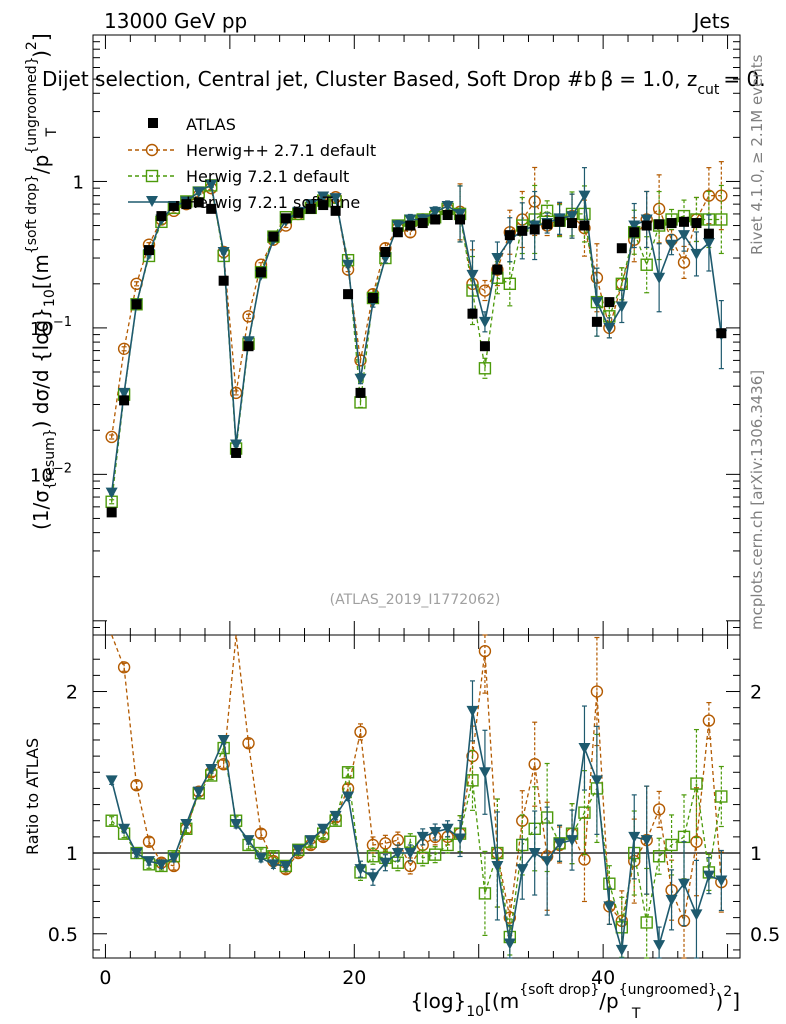 Image resolution: width=786 pixels, height=1024 pixels. Describe the element at coordinates (72, 693) in the screenshot. I see `ratio-y-tick-label-left: 2` at that location.